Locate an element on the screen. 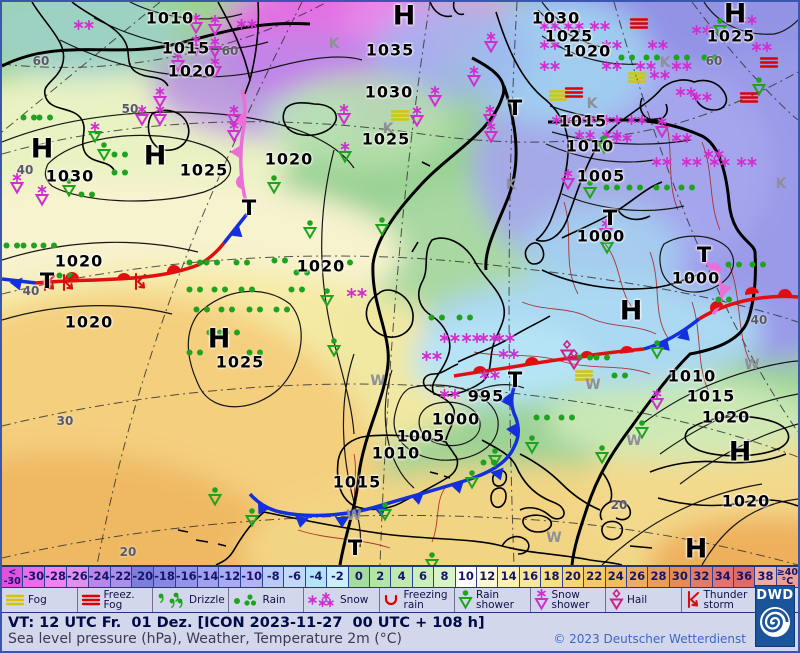 This screenshot has width=800, height=653. legend-item-label: Freez. Fog is located at coordinates (119, 599).